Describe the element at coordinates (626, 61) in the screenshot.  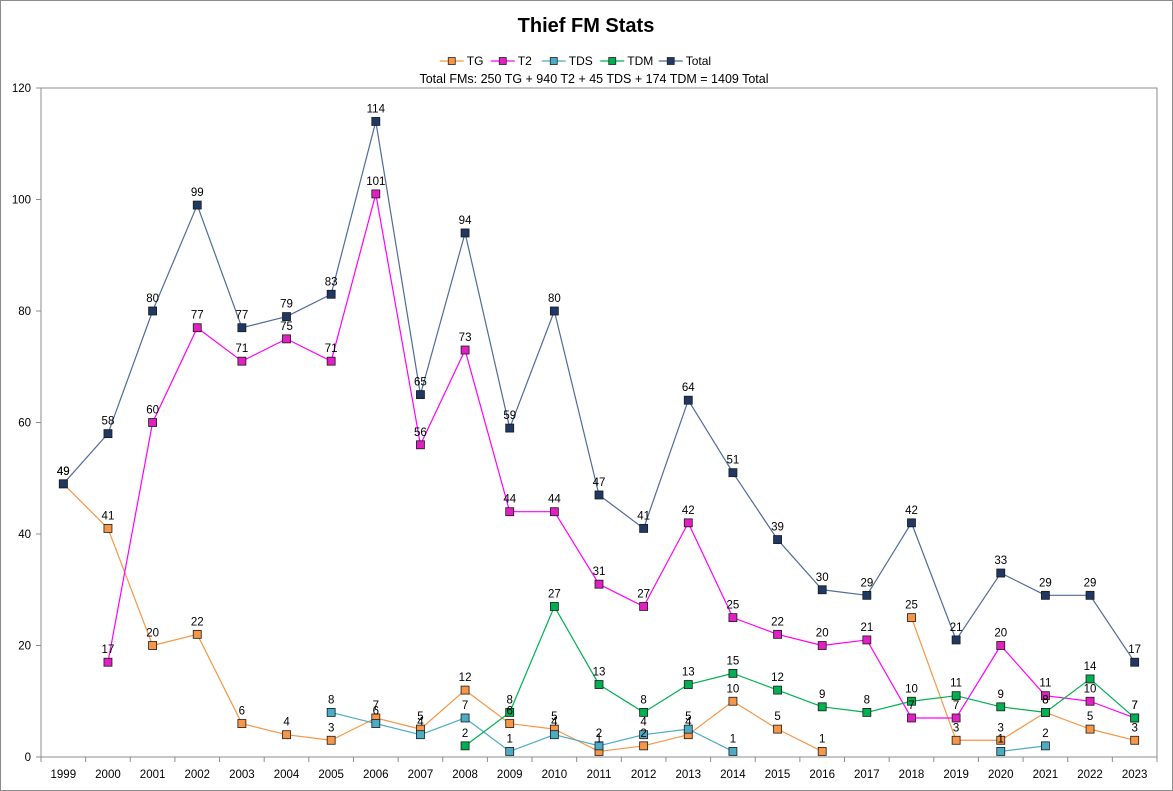
I see `legend-item-tdm: TDM` at that location.